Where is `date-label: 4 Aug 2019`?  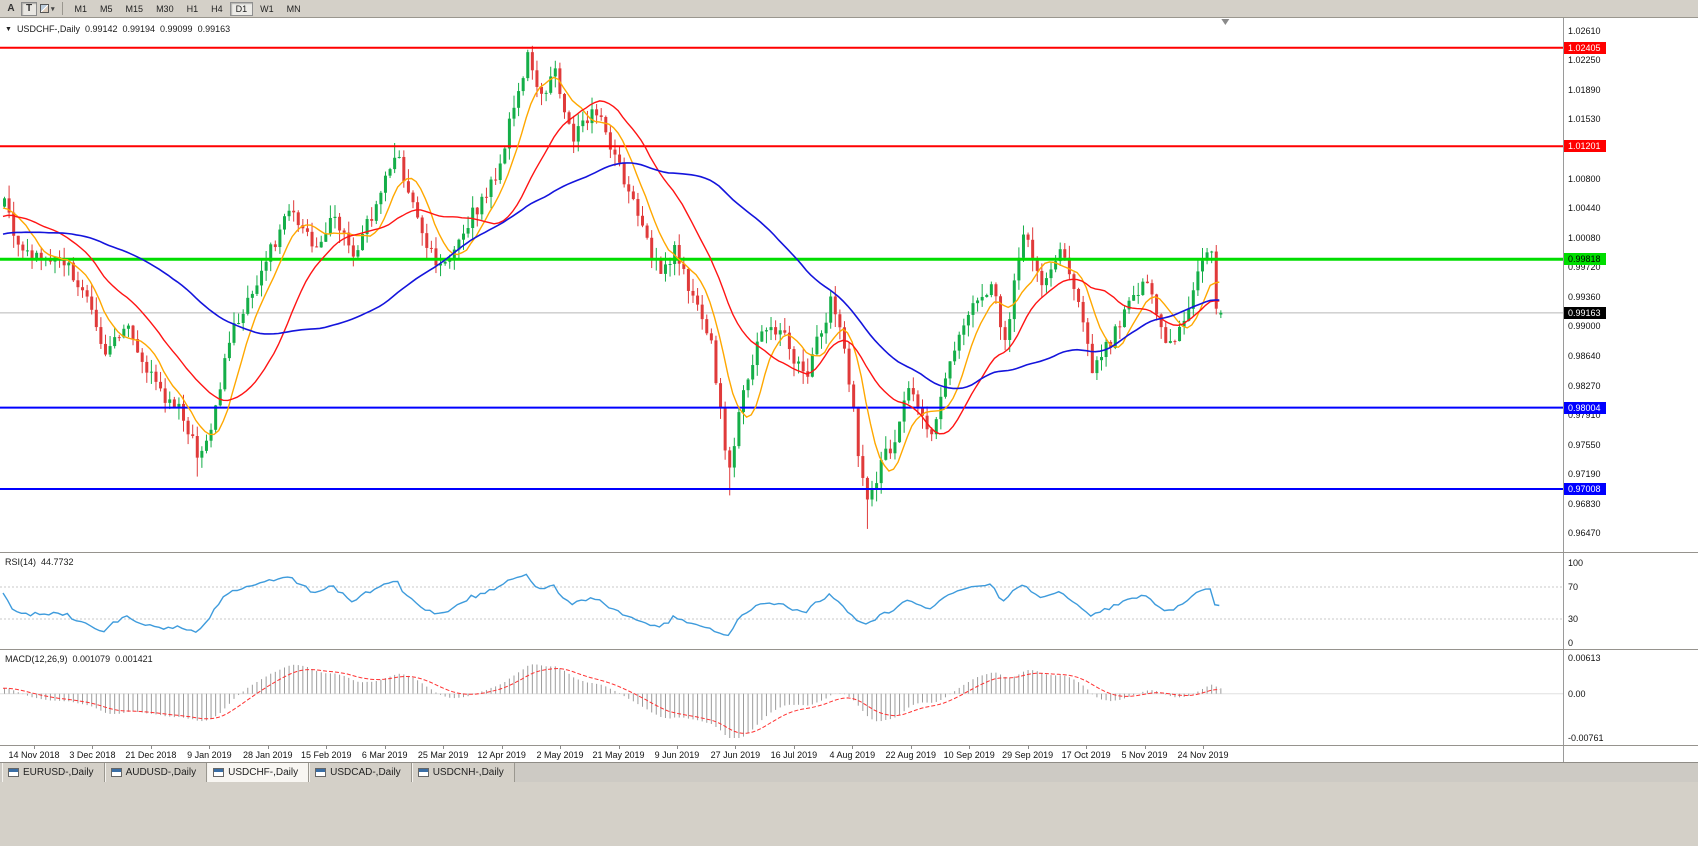
date-label: 4 Aug 2019 is located at coordinates (852, 755).